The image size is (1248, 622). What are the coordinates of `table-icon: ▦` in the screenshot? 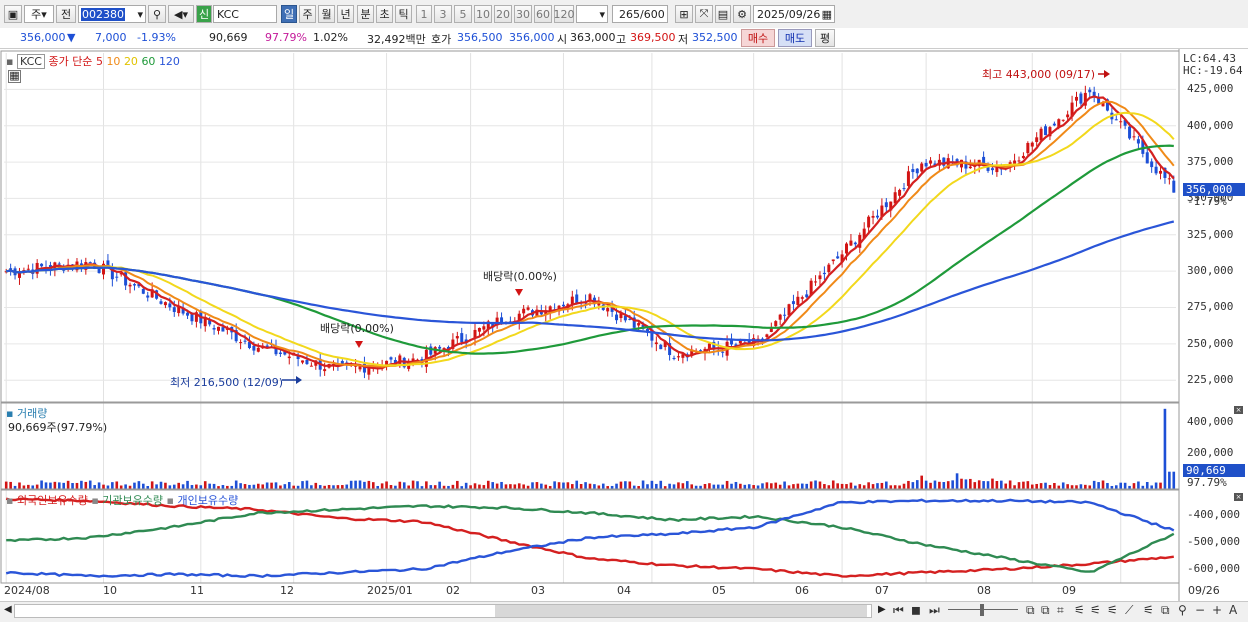 It's located at (14, 76).